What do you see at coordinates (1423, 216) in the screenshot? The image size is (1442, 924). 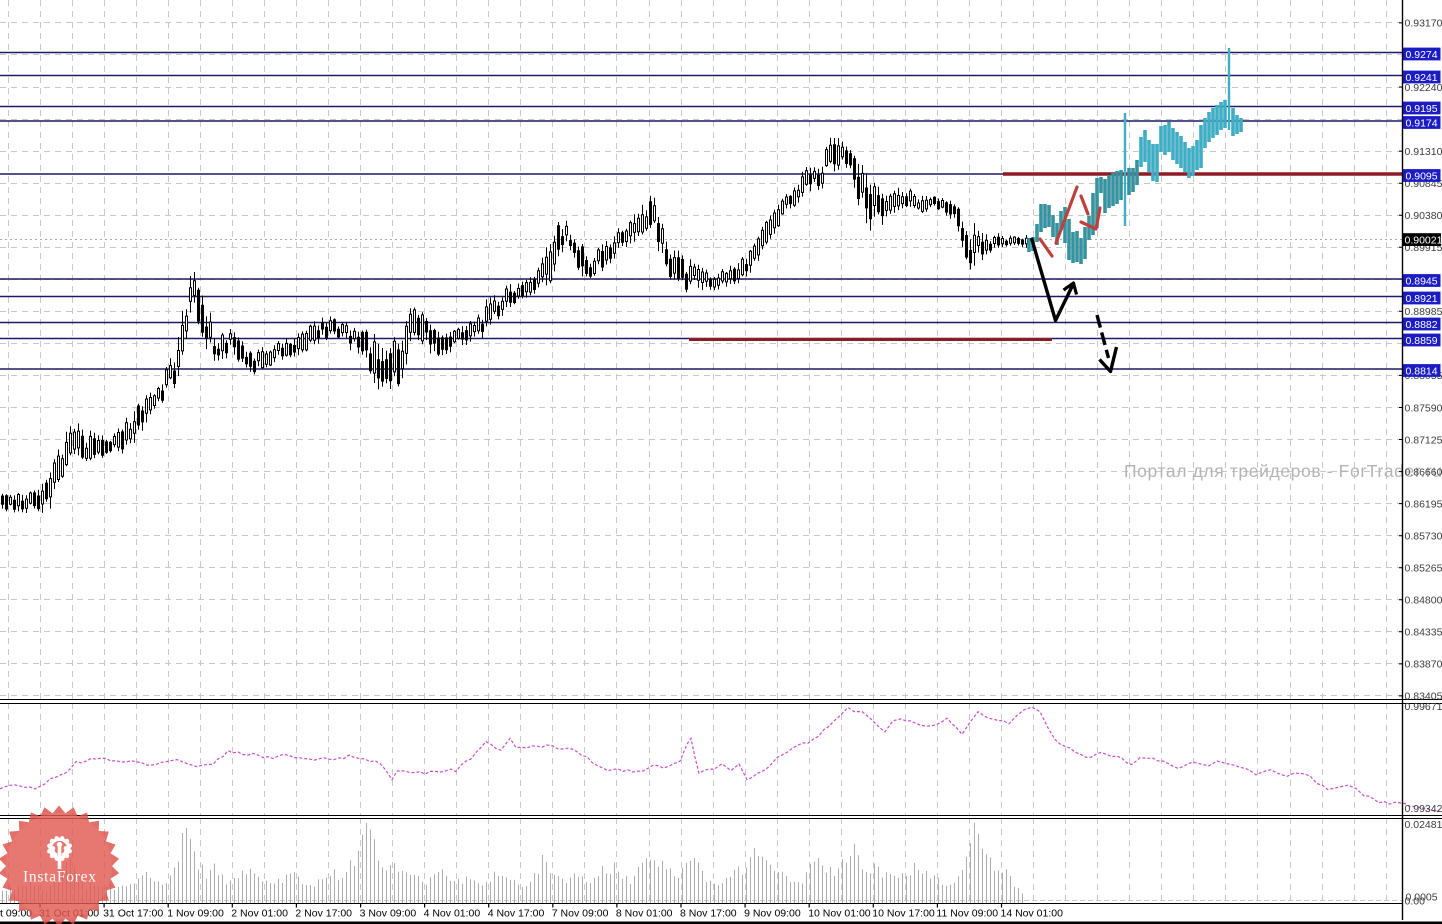 I see `svg-text: 0.90380` at bounding box center [1423, 216].